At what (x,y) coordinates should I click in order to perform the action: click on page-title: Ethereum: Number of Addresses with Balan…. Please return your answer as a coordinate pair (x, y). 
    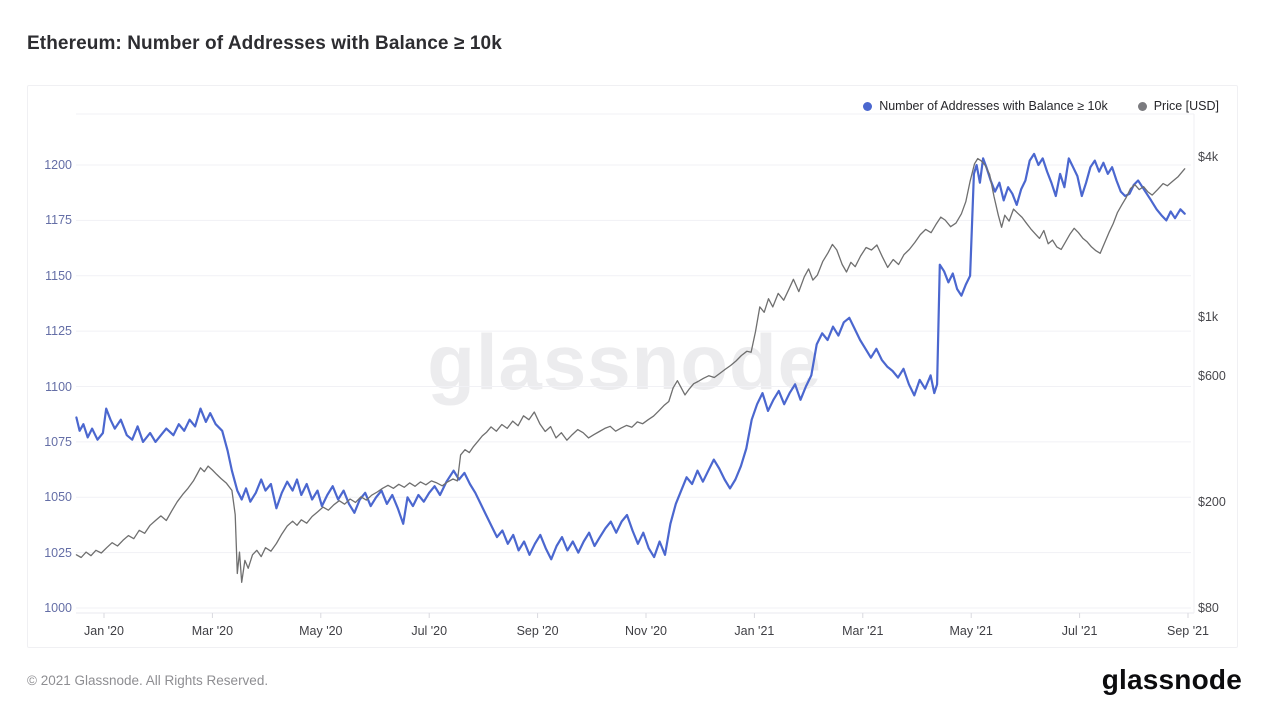
    Looking at the image, I should click on (264, 43).